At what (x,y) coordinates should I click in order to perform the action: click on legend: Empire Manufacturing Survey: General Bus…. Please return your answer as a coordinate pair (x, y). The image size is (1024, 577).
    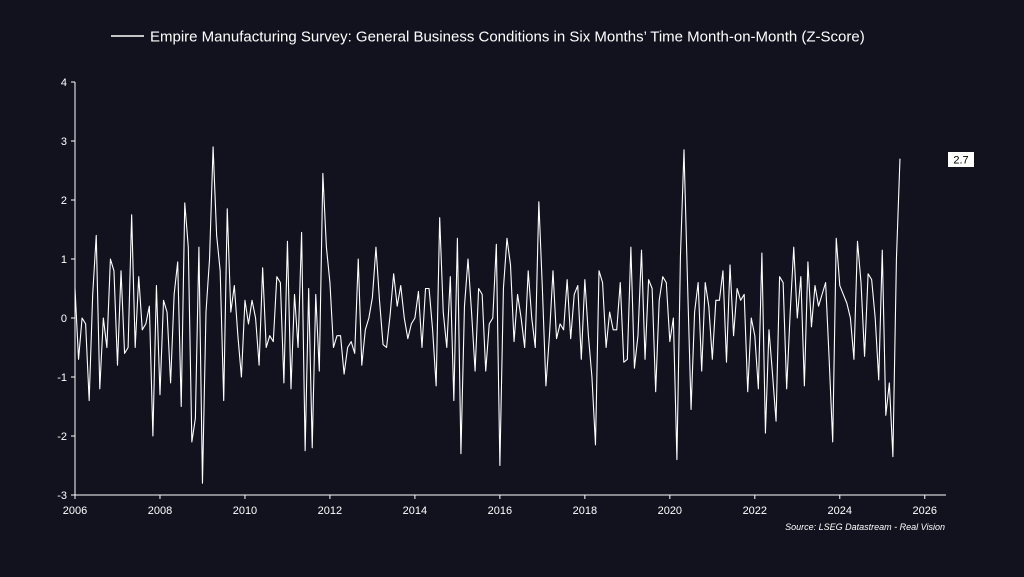
    Looking at the image, I should click on (488, 37).